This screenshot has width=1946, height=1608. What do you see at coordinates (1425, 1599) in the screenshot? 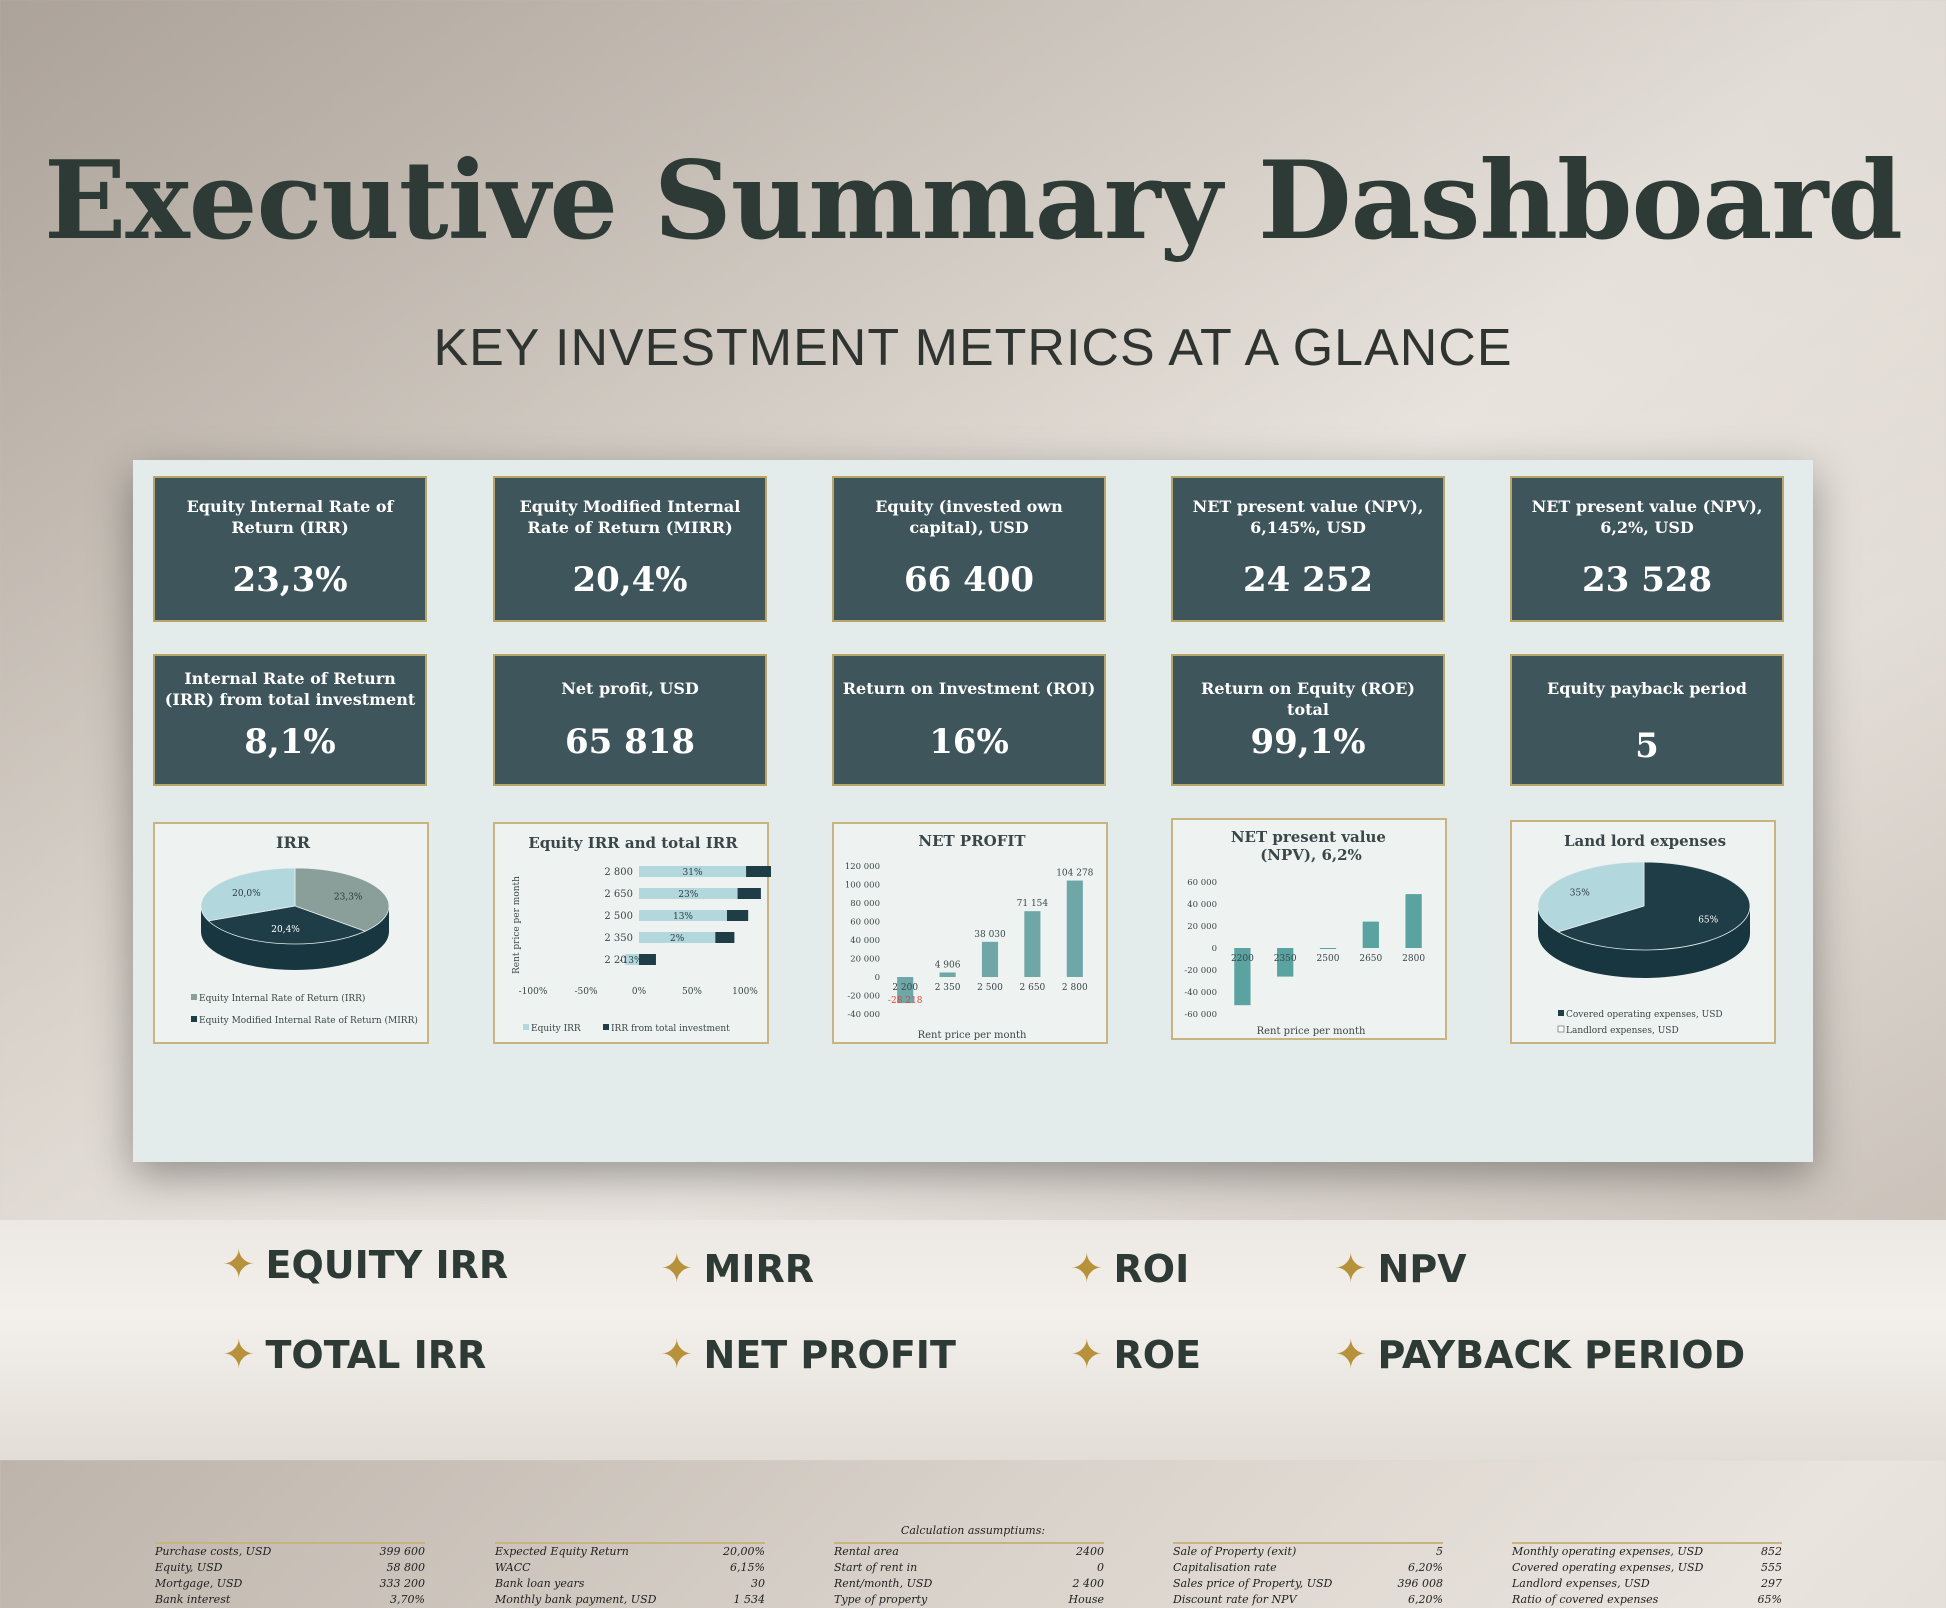
I see `assumption-value: 6,20%` at bounding box center [1425, 1599].